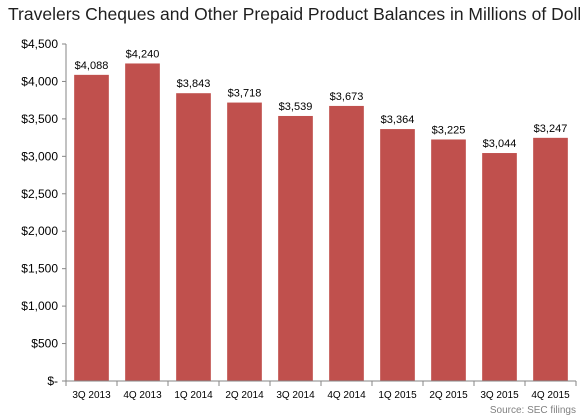  What do you see at coordinates (244, 395) in the screenshot?
I see `x-tick-label: 2Q 2014` at bounding box center [244, 395].